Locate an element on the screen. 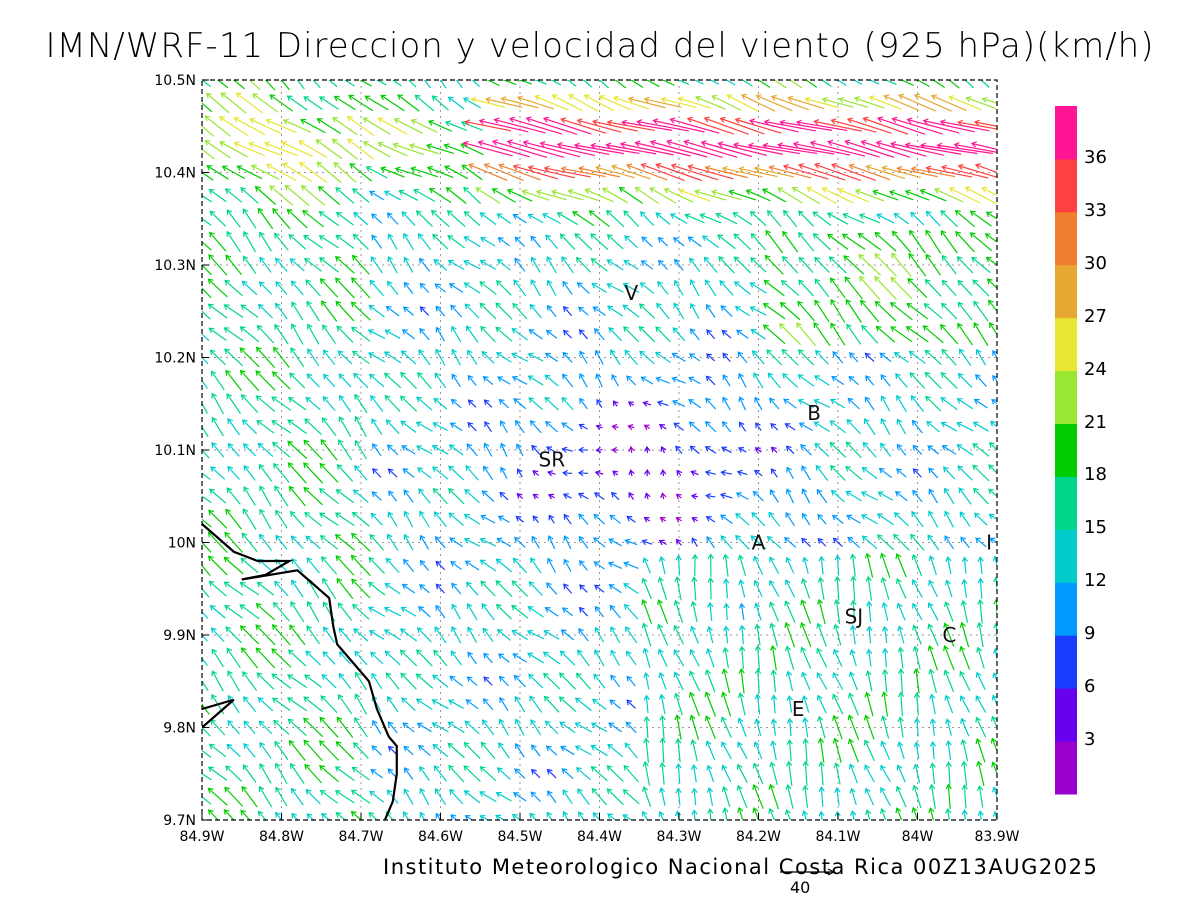 The image size is (1200, 900). coastline-islet is located at coordinates (218, 713).